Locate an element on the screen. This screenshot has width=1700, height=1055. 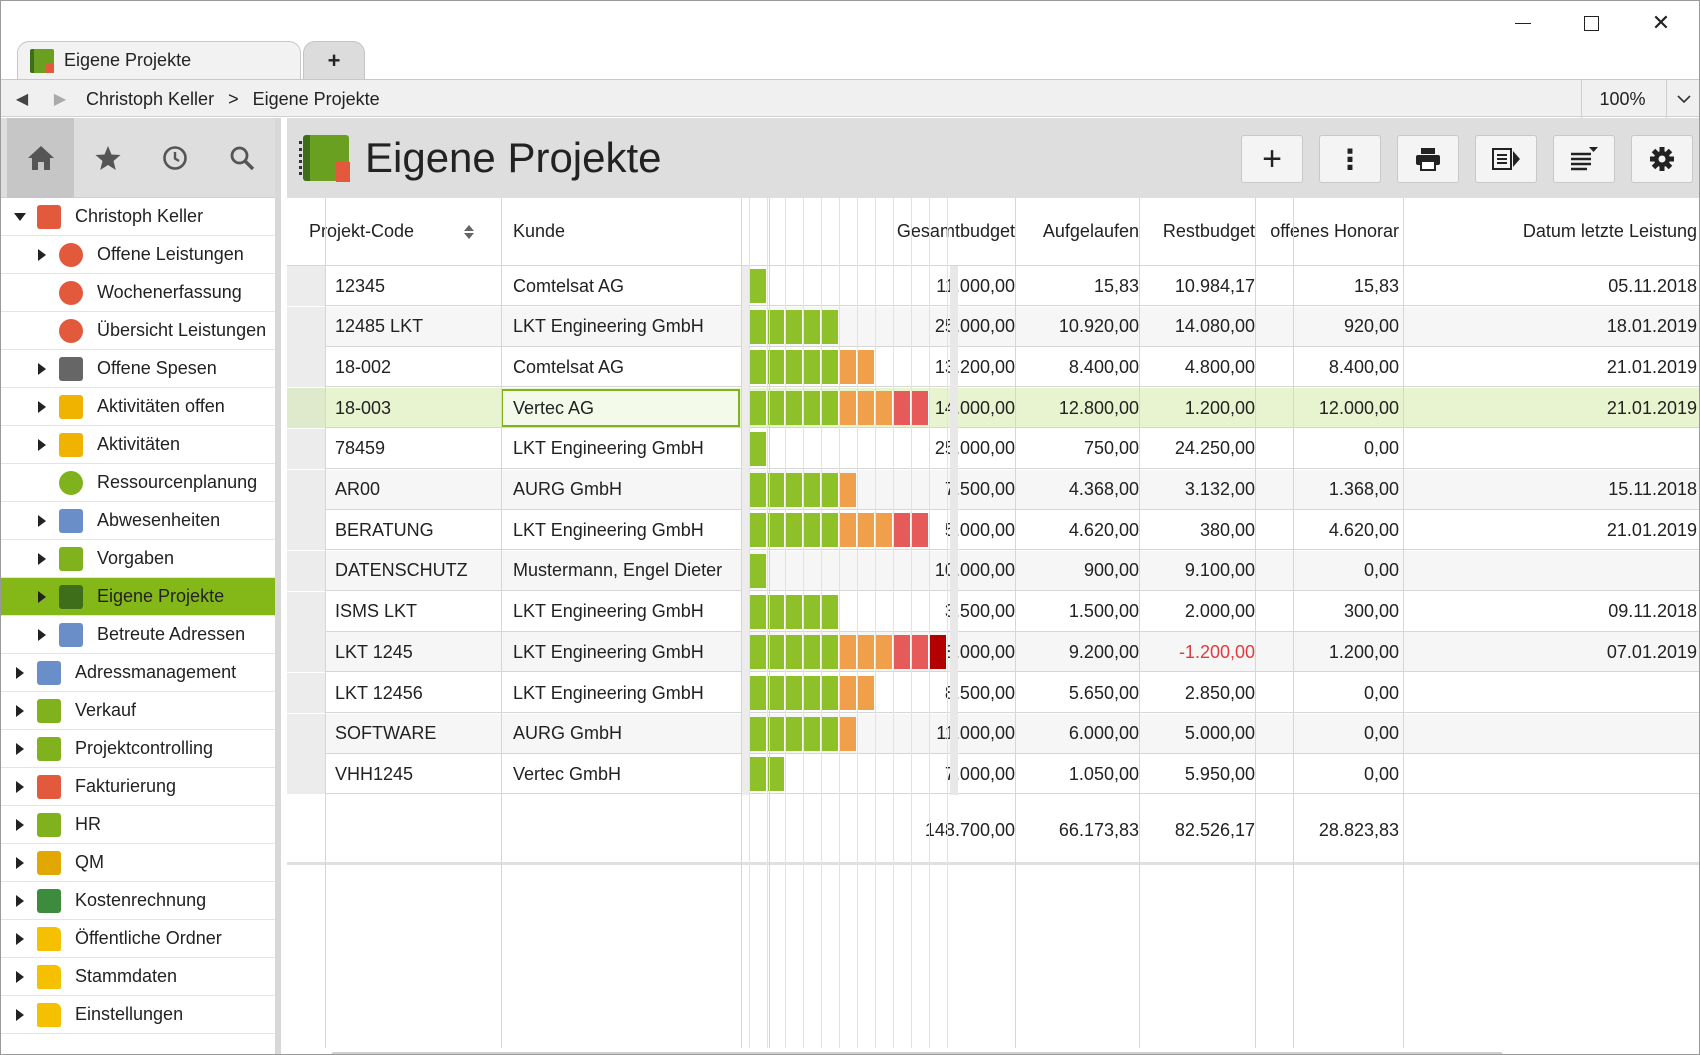
cell-aufgelaufen: 12.800,00 is located at coordinates (1098, 407).